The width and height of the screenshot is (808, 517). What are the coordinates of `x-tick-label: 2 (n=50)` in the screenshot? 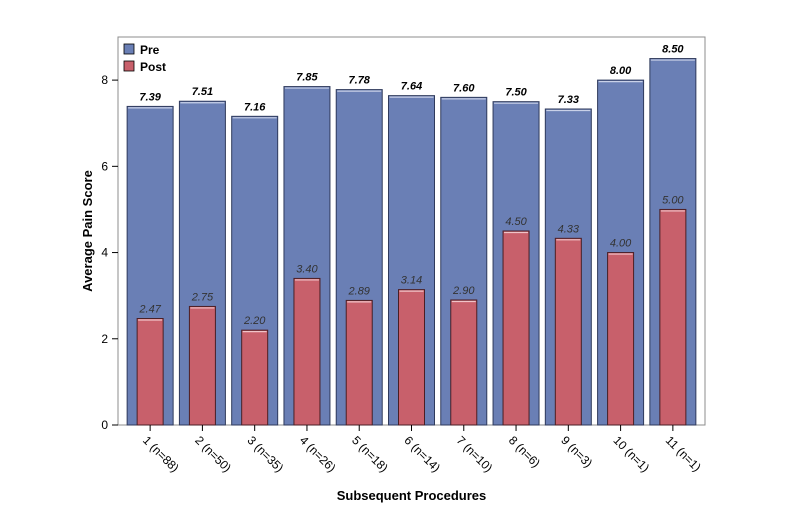 It's located at (213, 454).